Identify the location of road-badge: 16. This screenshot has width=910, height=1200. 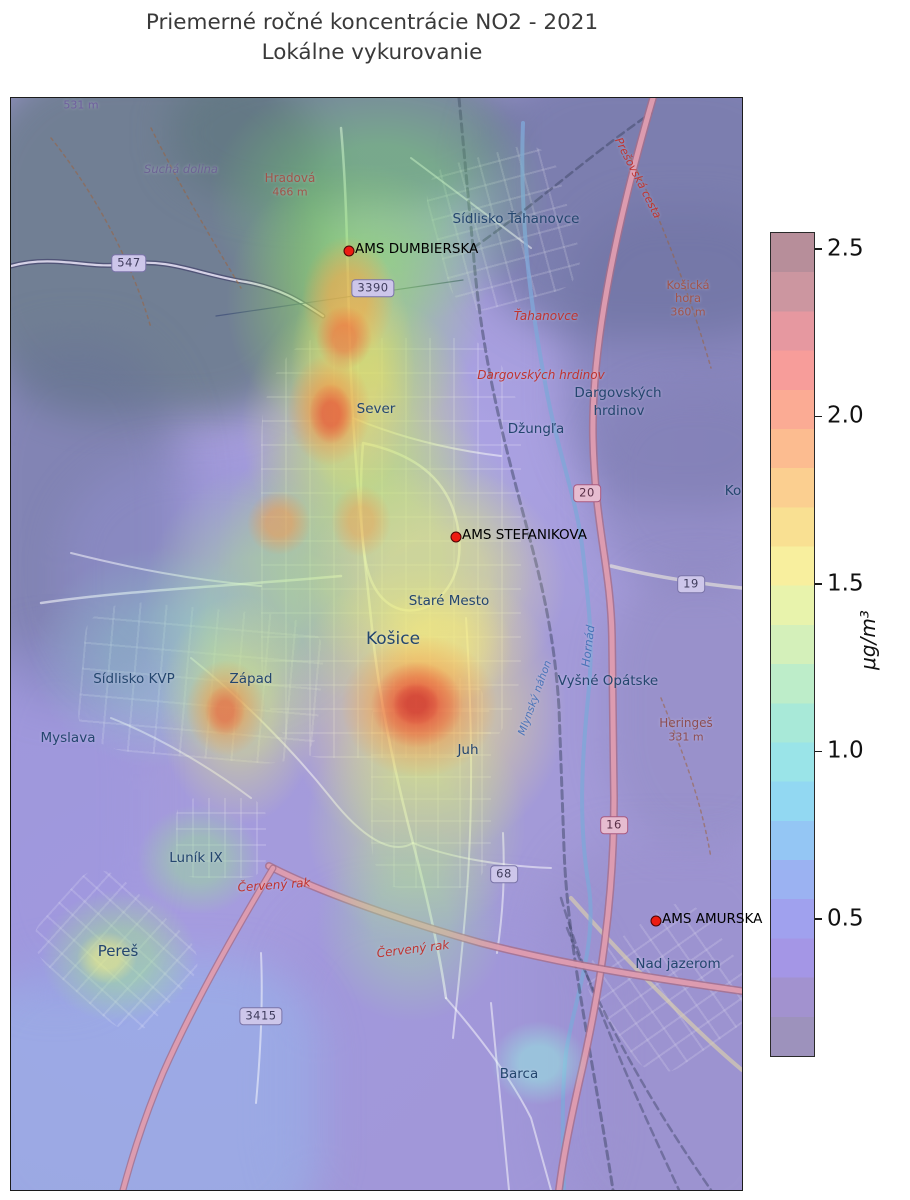
(614, 825).